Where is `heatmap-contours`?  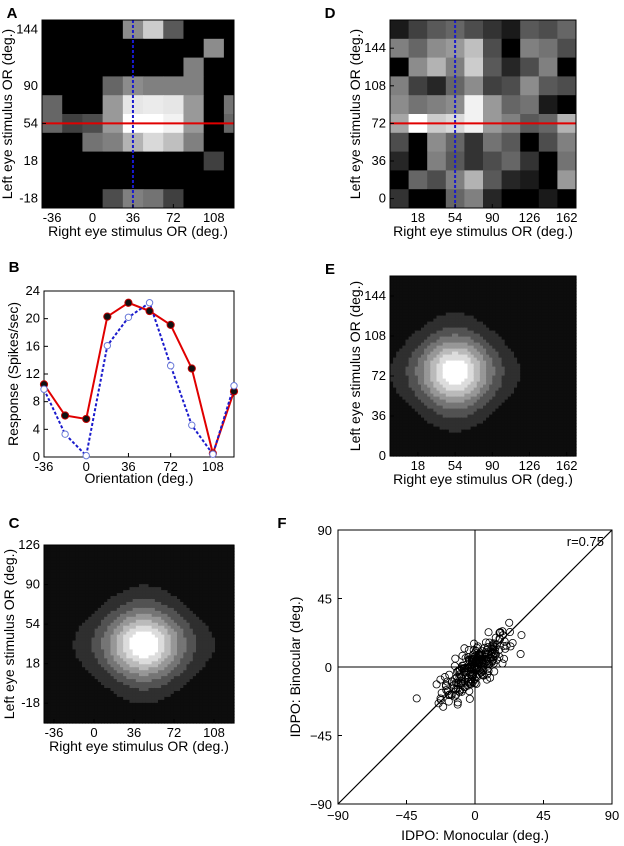
heatmap-contours is located at coordinates (483, 366).